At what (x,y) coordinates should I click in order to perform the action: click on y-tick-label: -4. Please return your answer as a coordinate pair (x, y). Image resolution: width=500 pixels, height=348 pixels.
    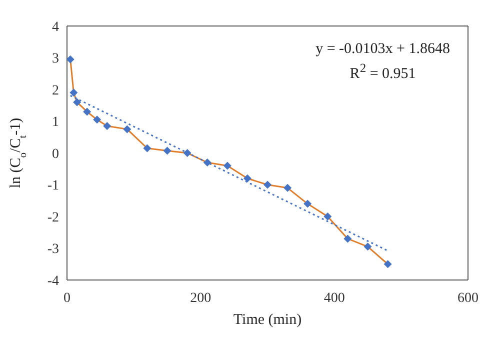
    Looking at the image, I should click on (53, 281).